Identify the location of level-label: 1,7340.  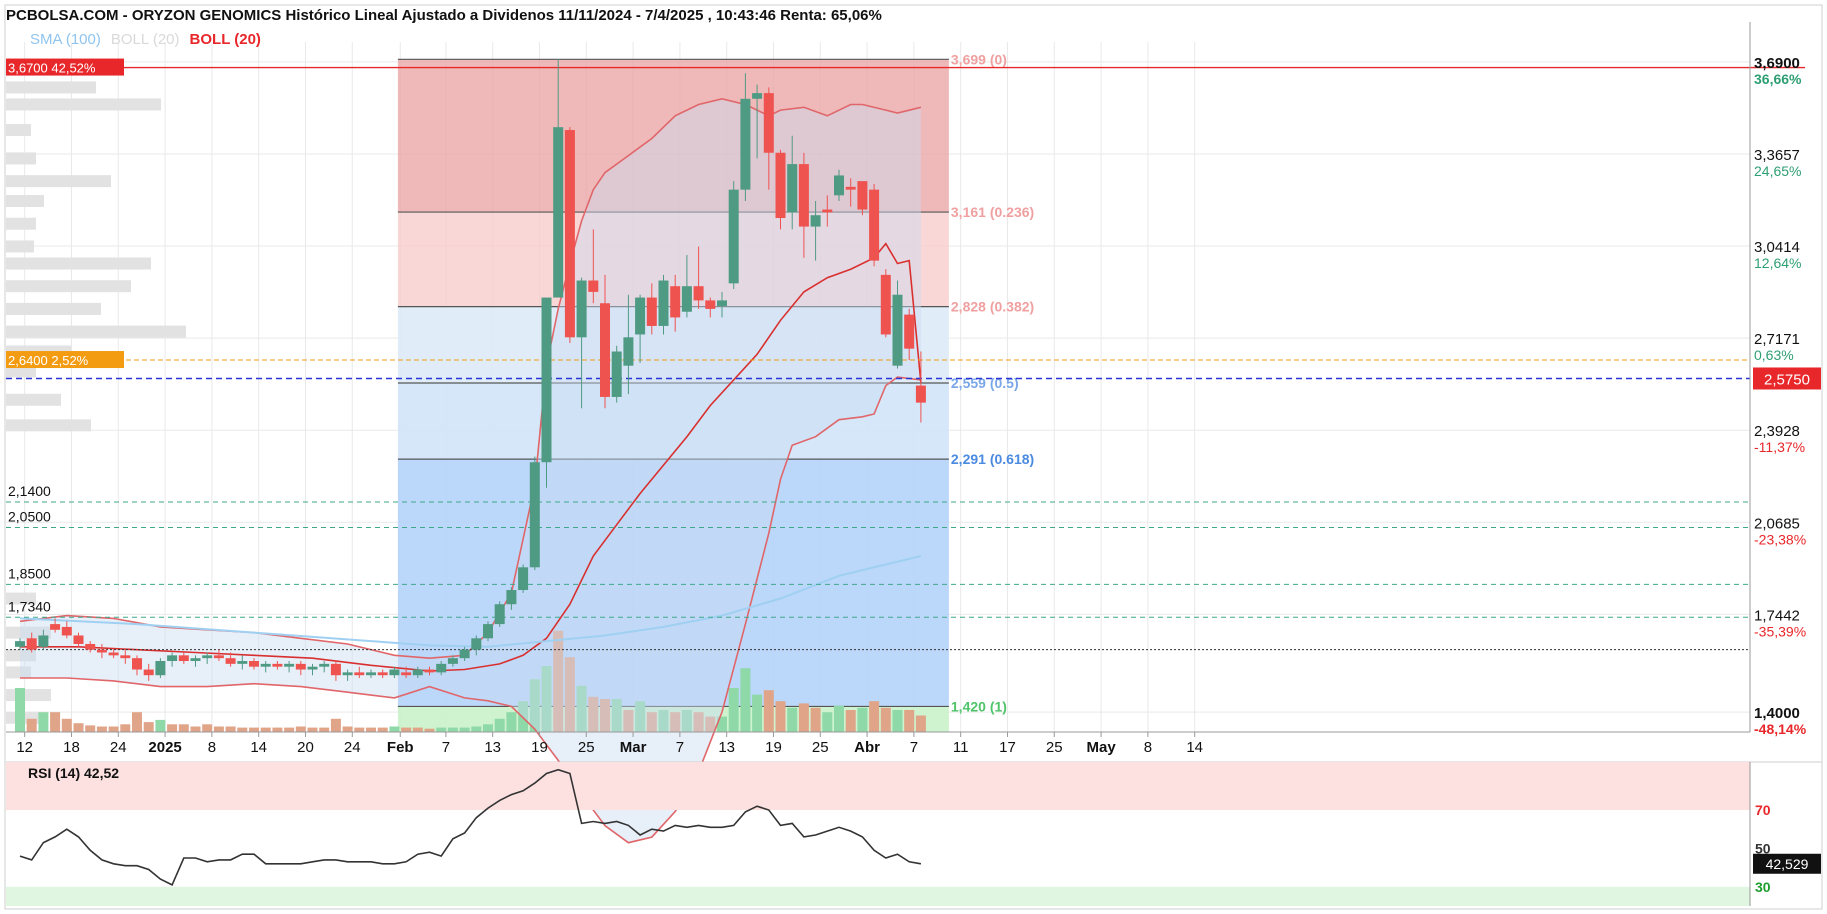
(29, 606).